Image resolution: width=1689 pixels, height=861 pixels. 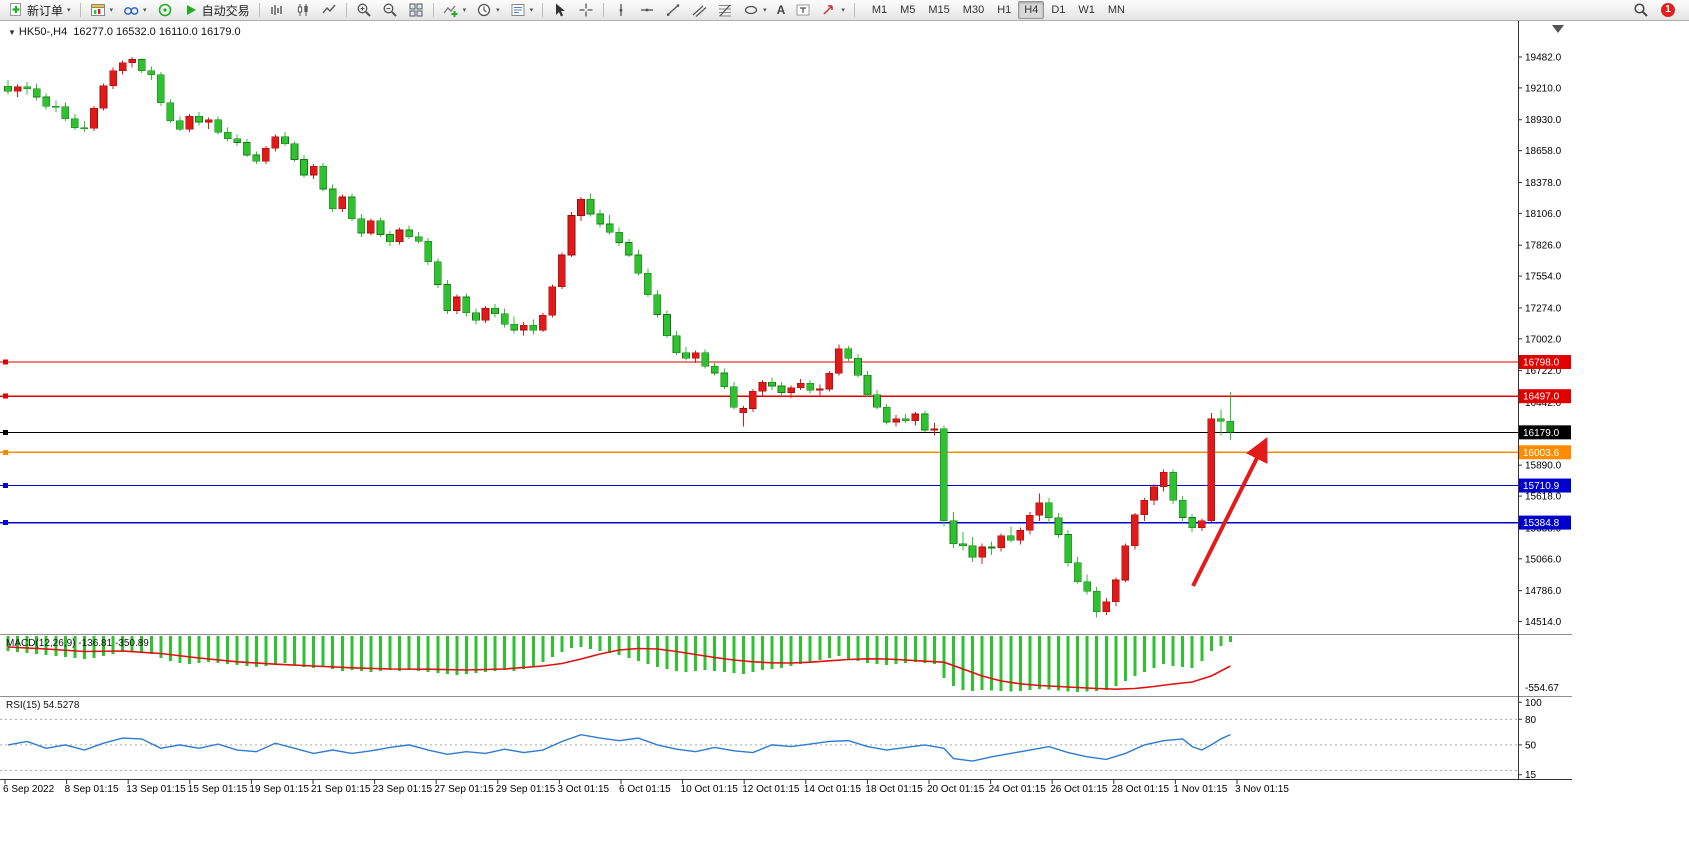 What do you see at coordinates (786, 634) in the screenshot?
I see `pane-splitter-macd` at bounding box center [786, 634].